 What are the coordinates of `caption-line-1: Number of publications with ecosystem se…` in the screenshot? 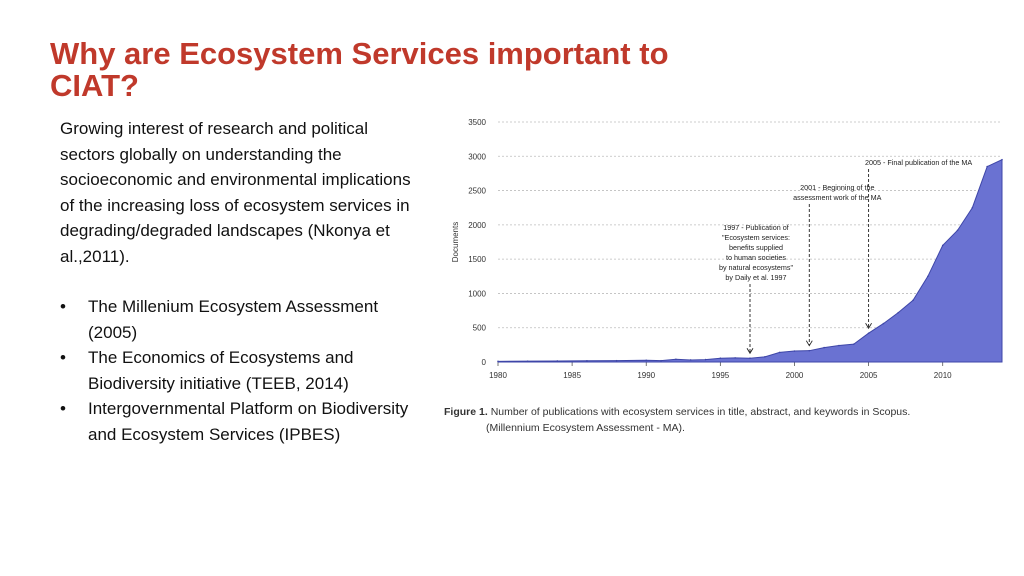 It's located at (700, 412).